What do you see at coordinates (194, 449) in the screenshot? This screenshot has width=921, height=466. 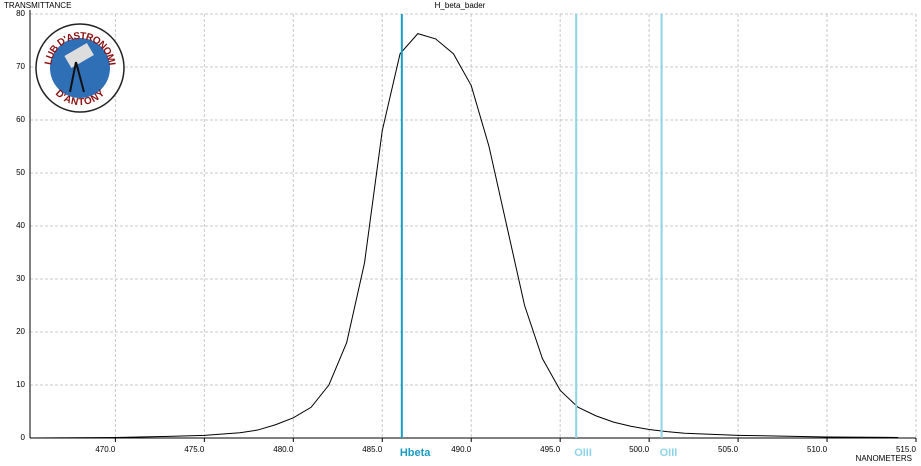 I see `x-tick-label: 475.0` at bounding box center [194, 449].